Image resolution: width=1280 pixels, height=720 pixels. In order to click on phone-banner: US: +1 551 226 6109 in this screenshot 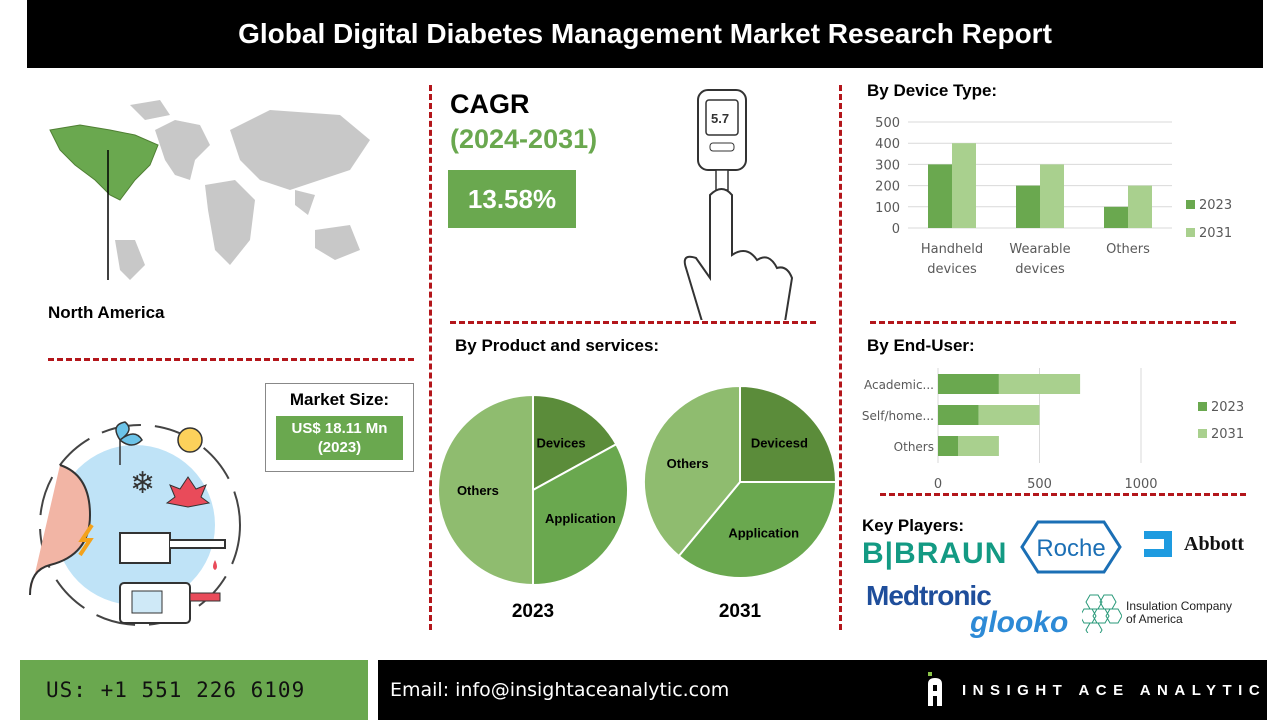, I will do `click(194, 690)`.